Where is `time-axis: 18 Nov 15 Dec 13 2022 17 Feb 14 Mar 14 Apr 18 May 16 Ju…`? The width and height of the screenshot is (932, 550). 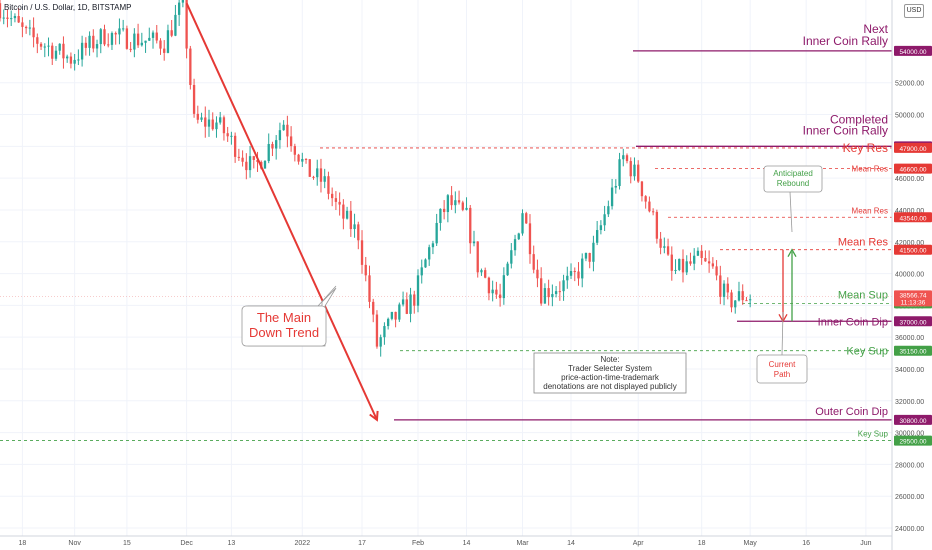
time-axis: 18 Nov 15 Dec 13 2022 17 Feb 14 Mar 14 Apr 18 May 16 Ju… is located at coordinates (446, 541).